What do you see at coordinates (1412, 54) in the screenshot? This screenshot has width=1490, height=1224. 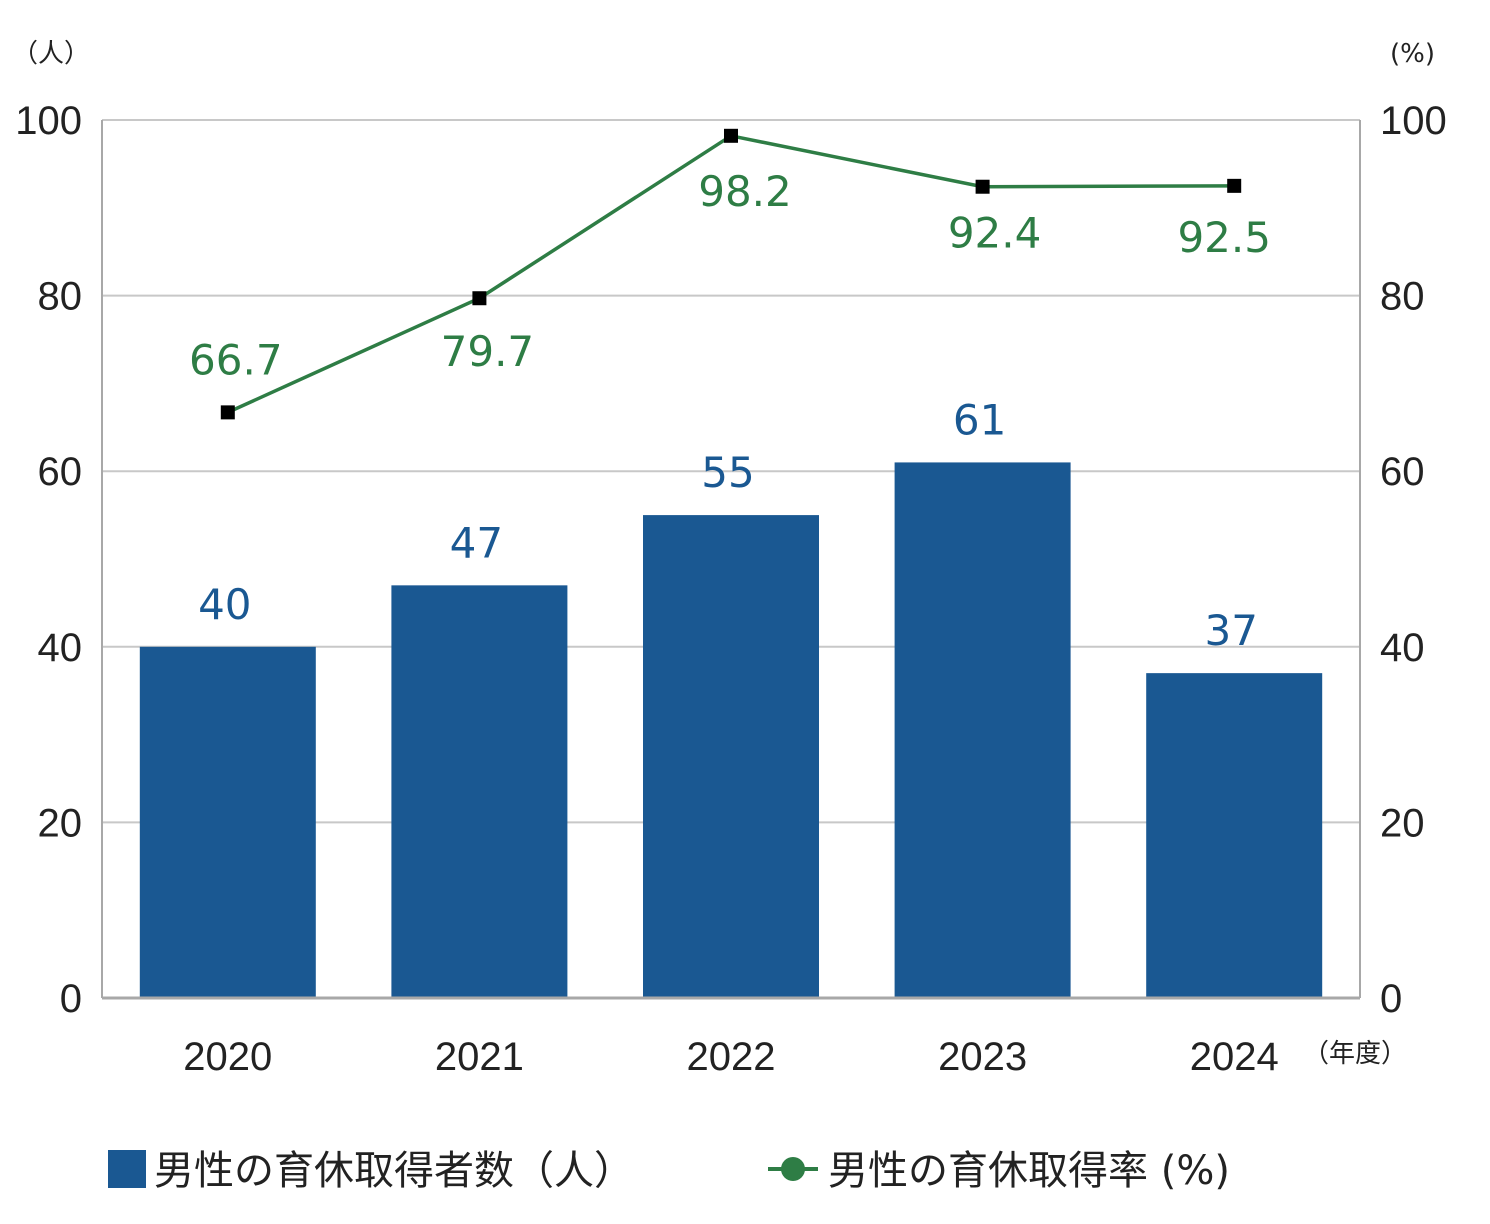 I see `right-axis-unit: (%)` at bounding box center [1412, 54].